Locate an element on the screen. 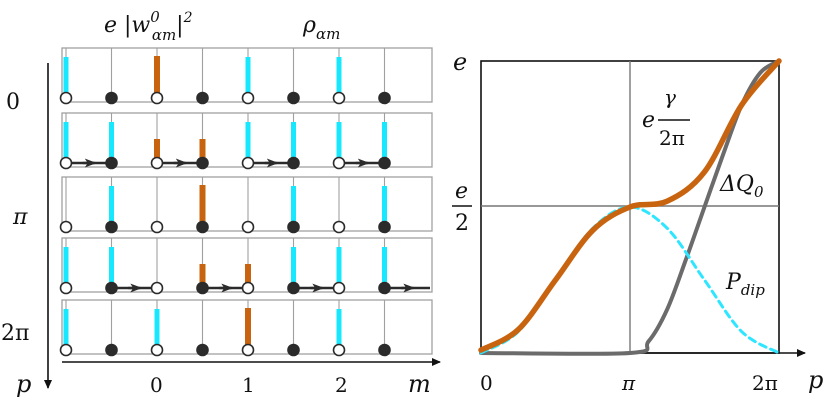 Image resolution: width=830 pixels, height=415 pixels. x-axis-label: m is located at coordinates (419, 384).